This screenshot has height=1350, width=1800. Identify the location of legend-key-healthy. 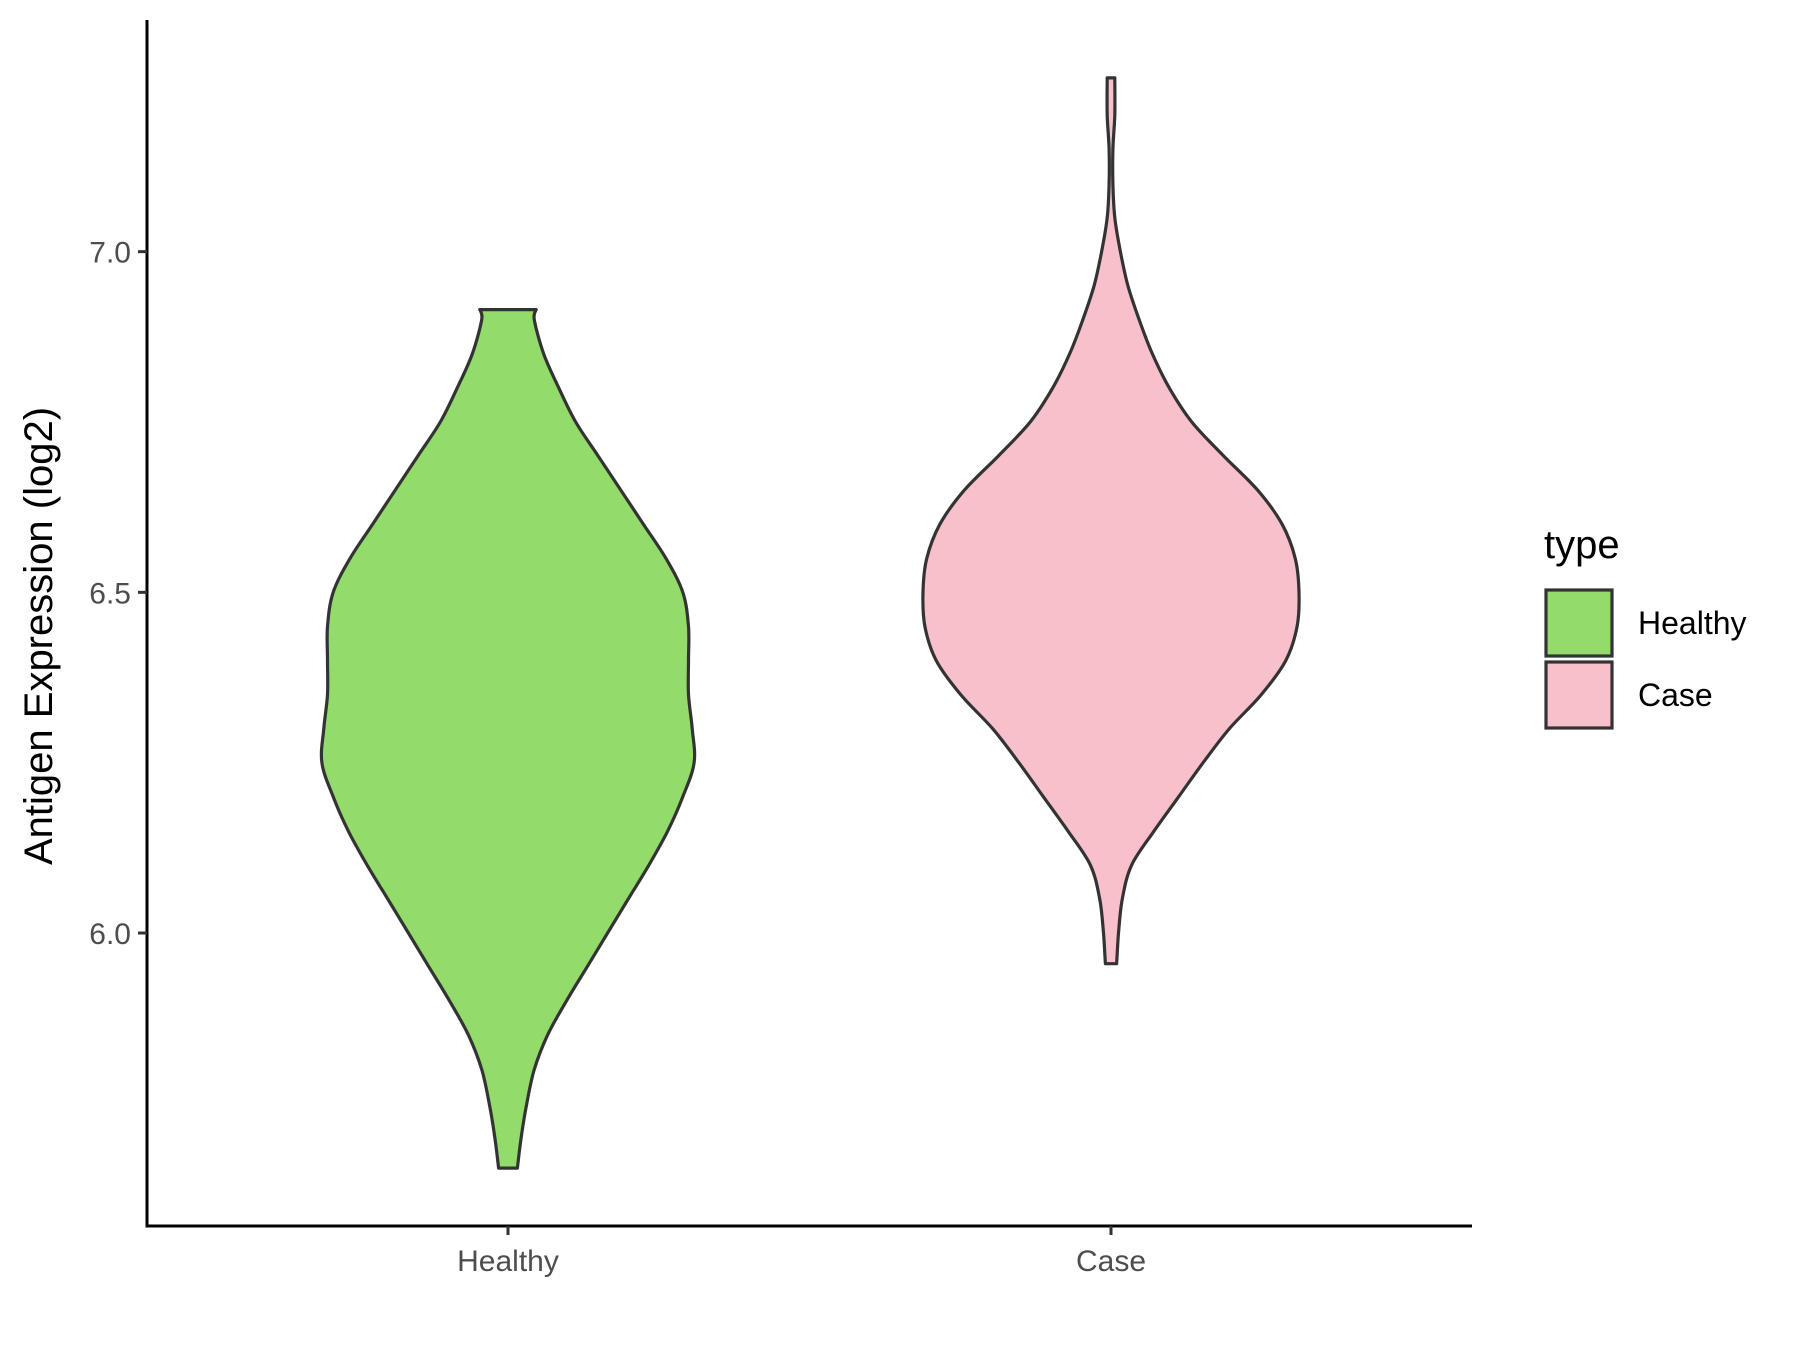
(1579, 623).